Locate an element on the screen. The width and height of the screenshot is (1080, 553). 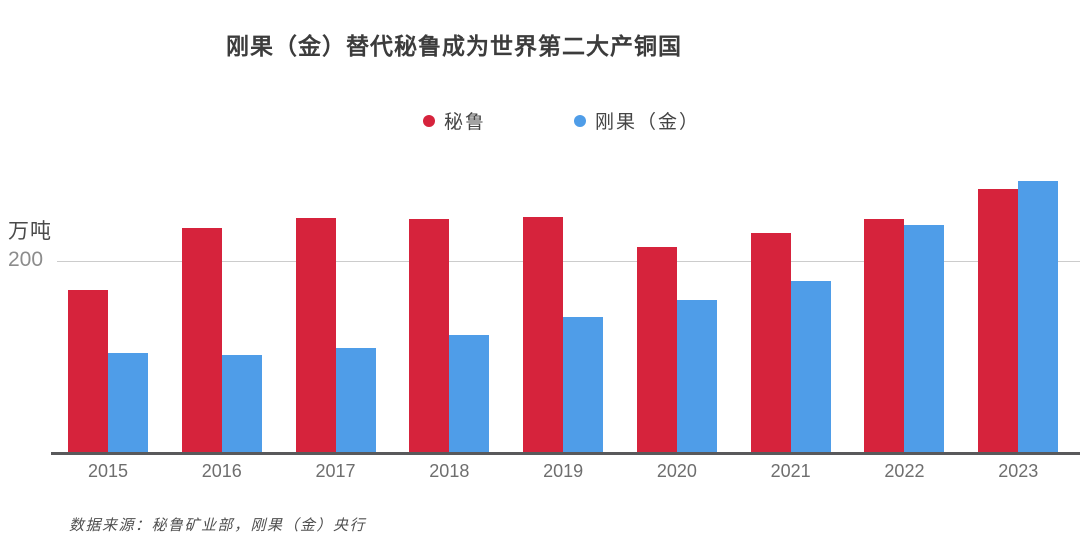
bar-peru-2015 is located at coordinates (88, 371).